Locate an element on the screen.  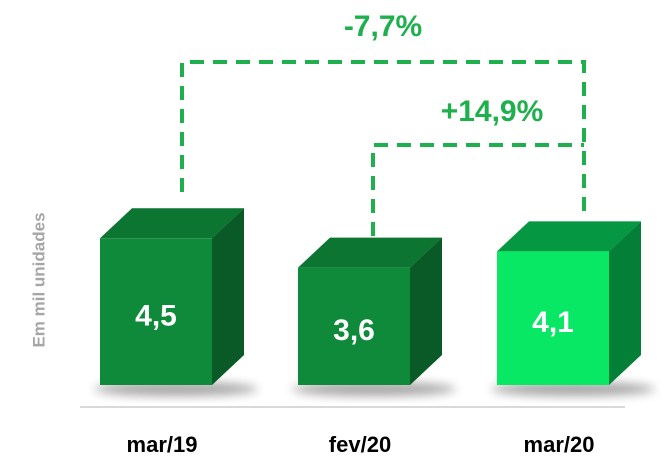
value-label: 3,6 is located at coordinates (354, 330).